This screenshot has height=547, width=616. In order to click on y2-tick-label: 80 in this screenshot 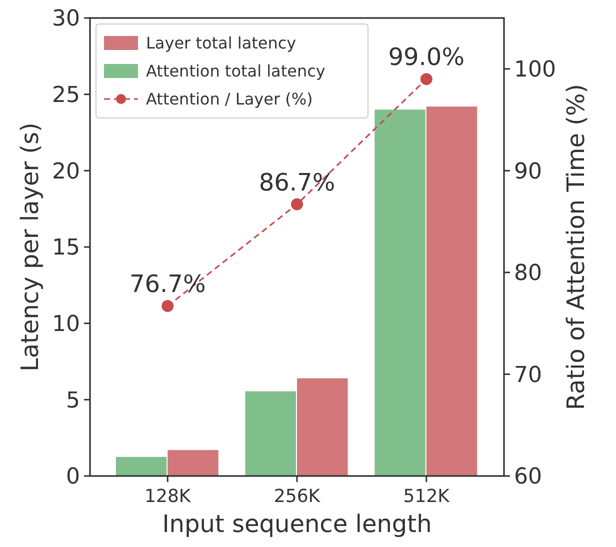, I will do `click(528, 273)`.